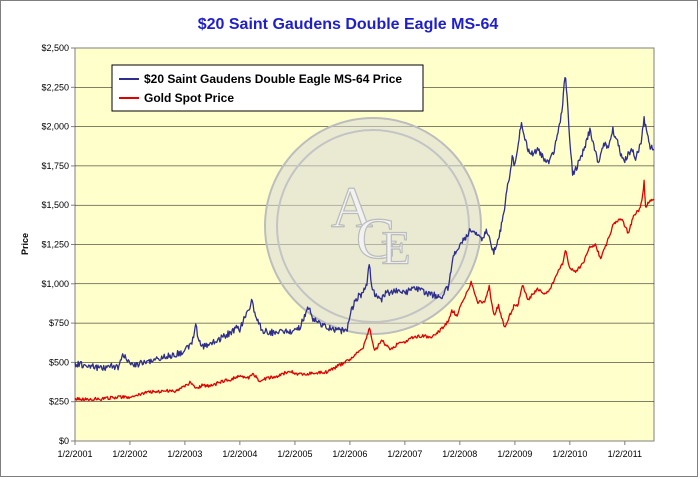 The width and height of the screenshot is (700, 479). I want to click on x-tick-label: 1/2/2004, so click(239, 454).